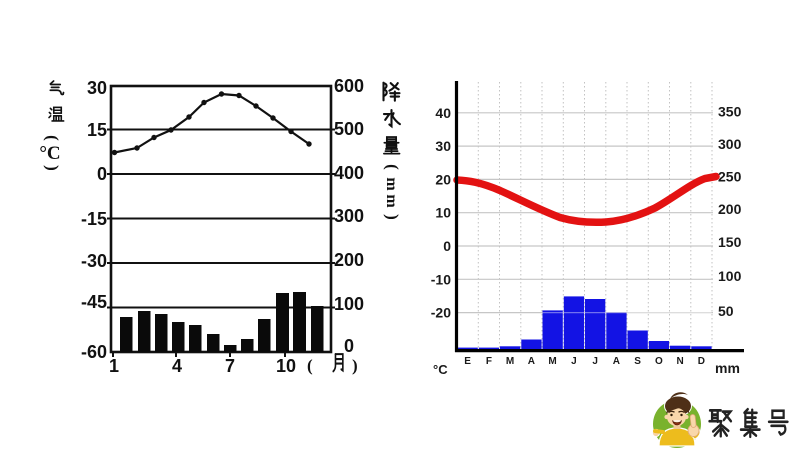 This screenshot has width=800, height=450. What do you see at coordinates (94, 352) in the screenshot?
I see `svg-text: -60` at bounding box center [94, 352].